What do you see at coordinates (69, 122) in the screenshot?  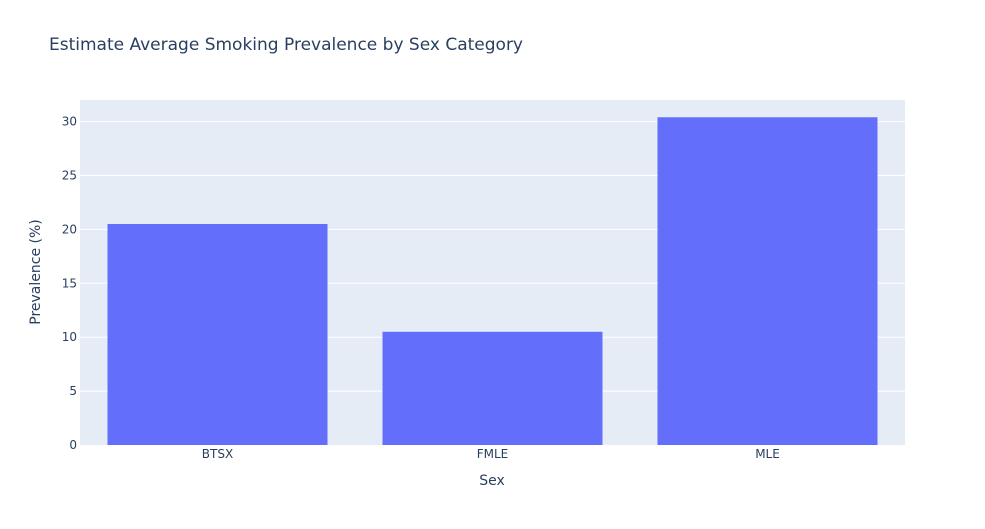 I see `y-tick-label: 30` at bounding box center [69, 122].